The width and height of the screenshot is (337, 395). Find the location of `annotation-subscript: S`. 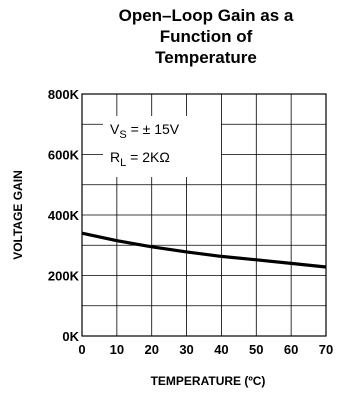

annotation-subscript: S is located at coordinates (122, 135).